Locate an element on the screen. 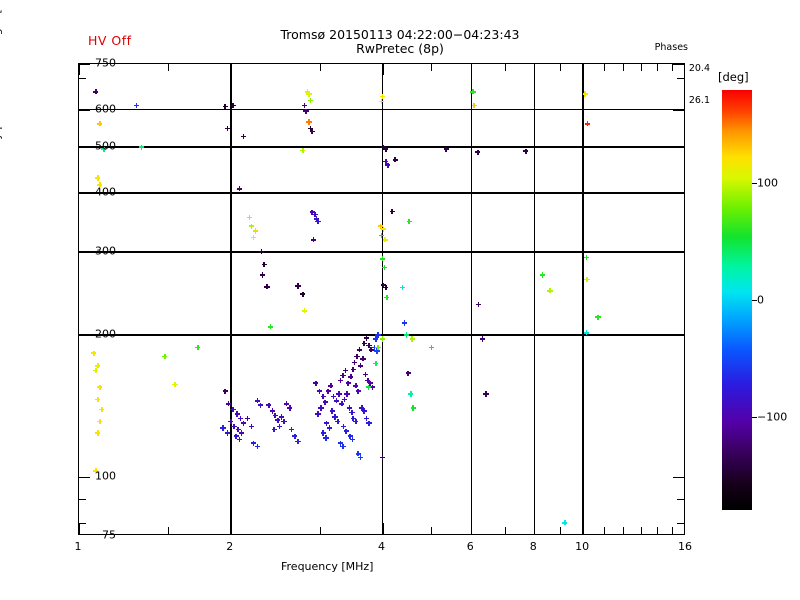 Image resolution: width=800 pixels, height=600 pixels. x-axis-tick-label: 4 is located at coordinates (381, 546).